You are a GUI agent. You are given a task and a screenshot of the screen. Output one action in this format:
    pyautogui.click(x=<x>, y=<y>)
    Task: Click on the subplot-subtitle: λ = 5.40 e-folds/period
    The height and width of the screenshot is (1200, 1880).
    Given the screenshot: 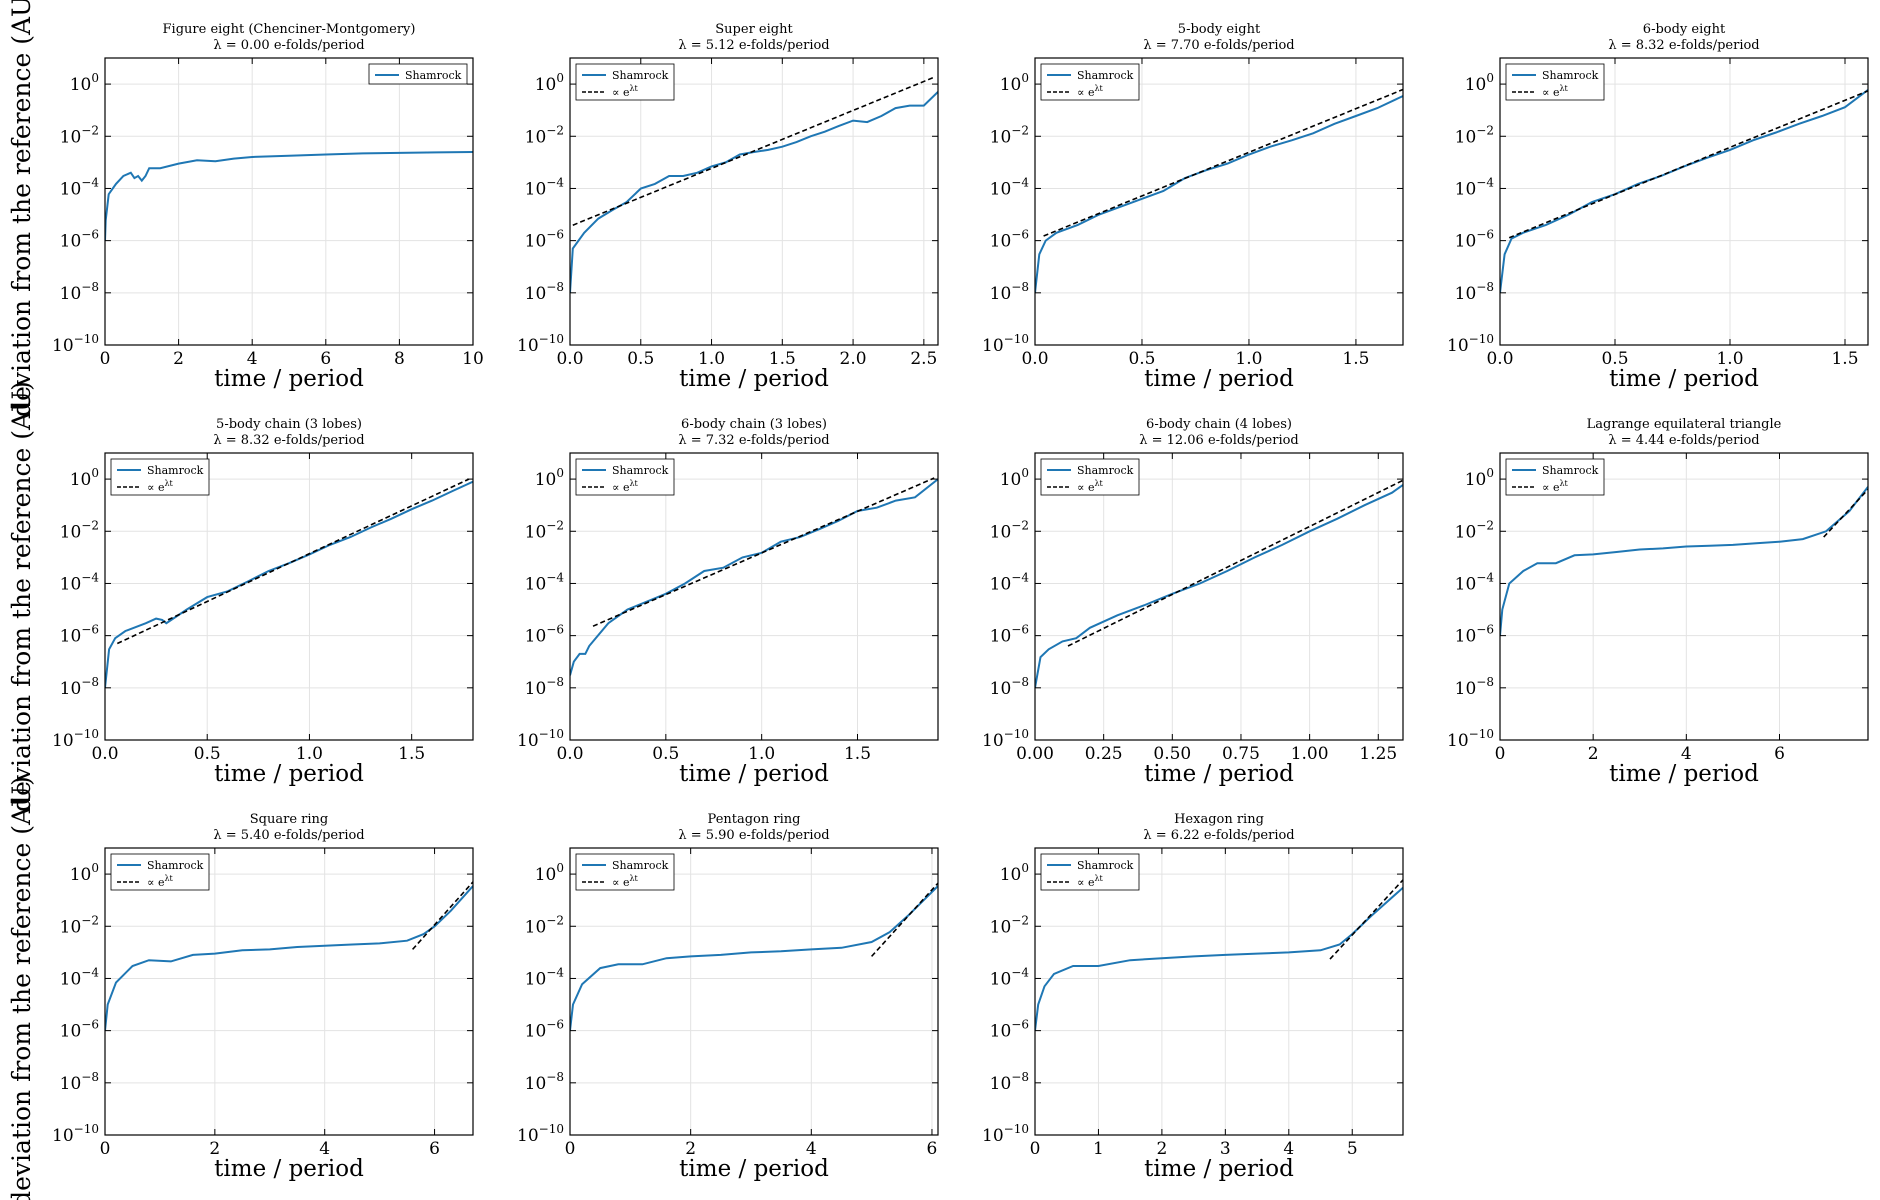 What is the action you would take?
    pyautogui.click(x=288, y=835)
    